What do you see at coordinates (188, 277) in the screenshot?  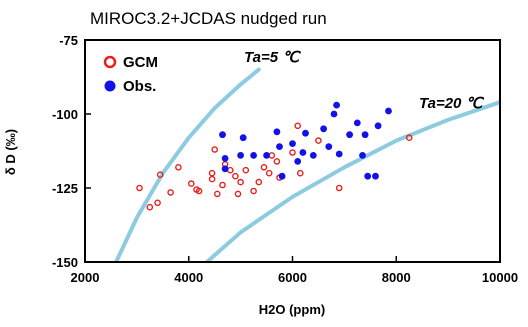 I see `x-tick-label-1: 4000` at bounding box center [188, 277].